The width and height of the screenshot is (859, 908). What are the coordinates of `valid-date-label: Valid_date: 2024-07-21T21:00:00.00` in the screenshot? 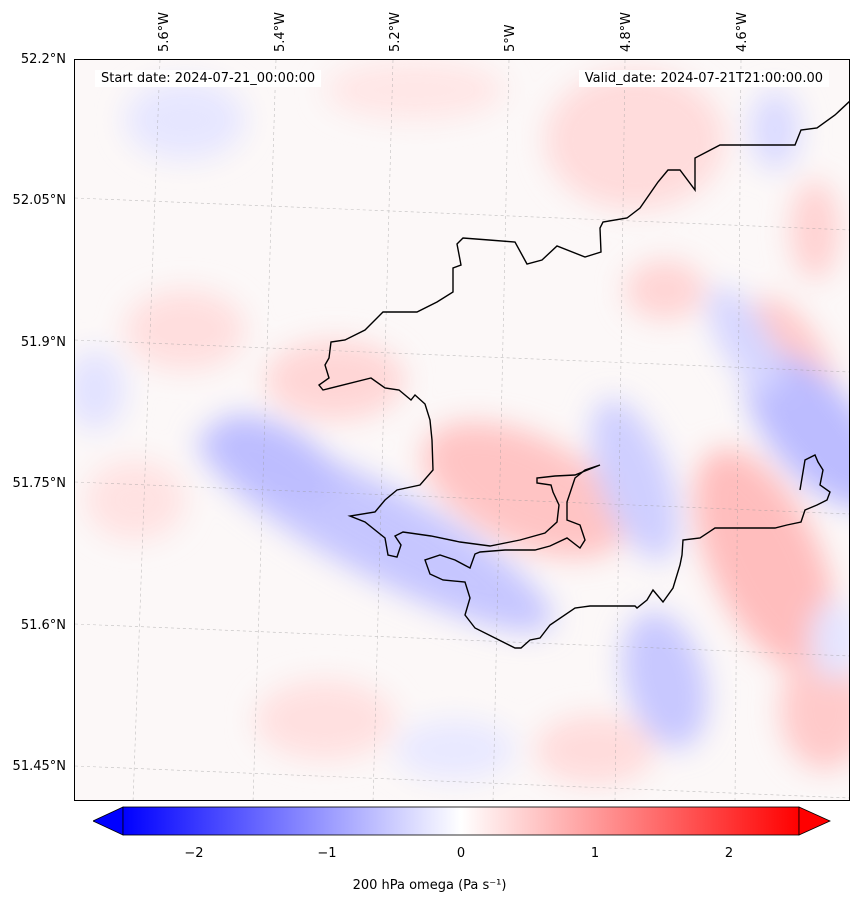 It's located at (703, 78).